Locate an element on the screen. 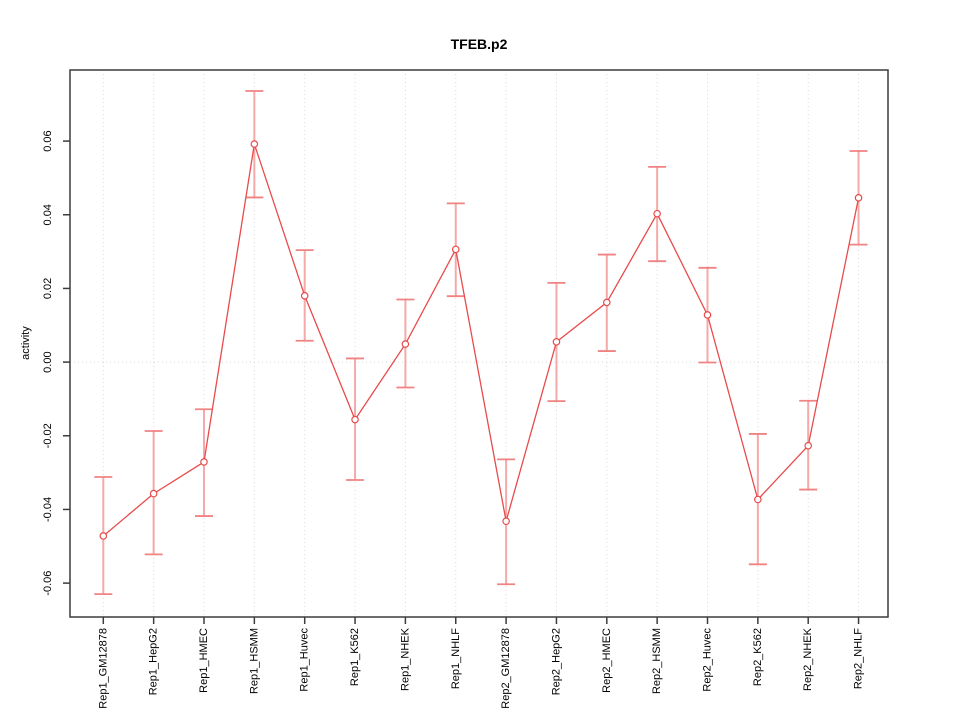 Image resolution: width=960 pixels, height=720 pixels. x-tick-label: Rep1_Huvec is located at coordinates (305, 660).